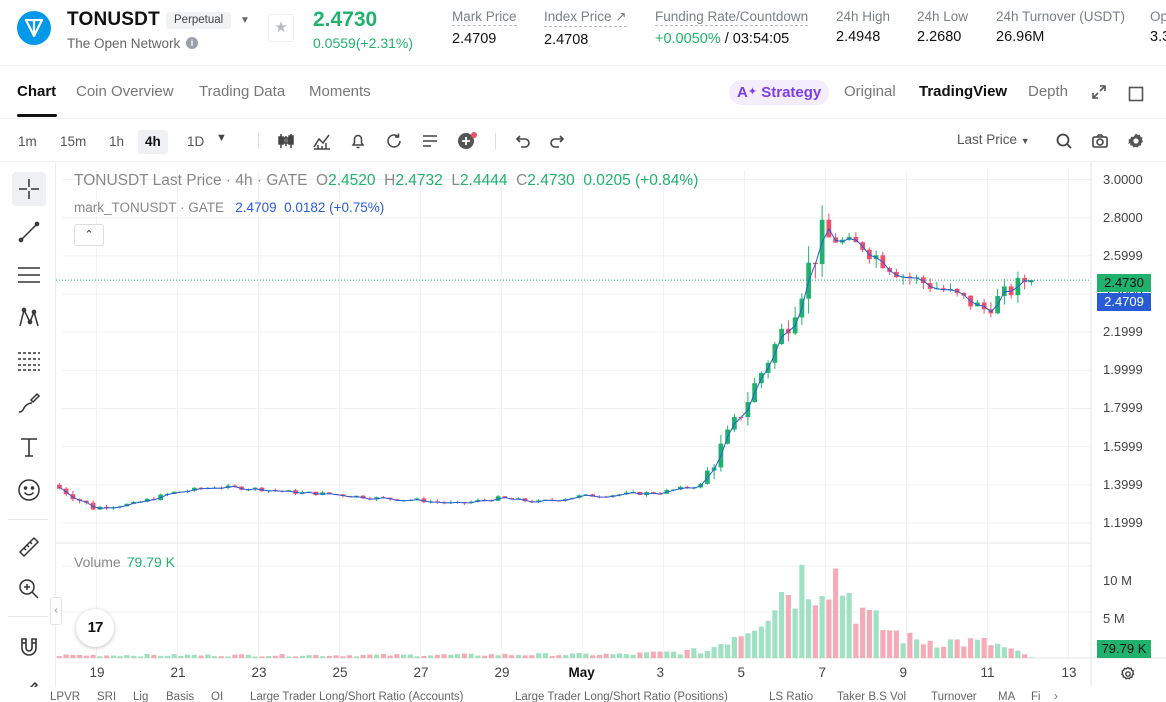 The width and height of the screenshot is (1166, 702). I want to click on tab-chart: Chart, so click(37, 91).